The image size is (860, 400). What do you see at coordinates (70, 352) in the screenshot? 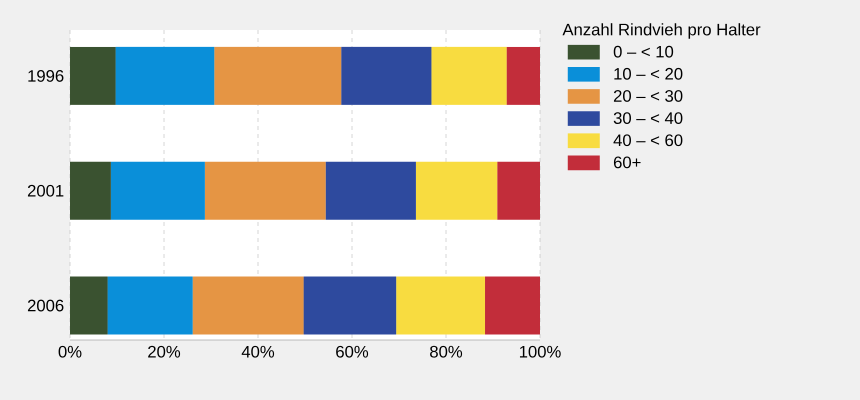
I see `x-tick-label: 0%` at bounding box center [70, 352].